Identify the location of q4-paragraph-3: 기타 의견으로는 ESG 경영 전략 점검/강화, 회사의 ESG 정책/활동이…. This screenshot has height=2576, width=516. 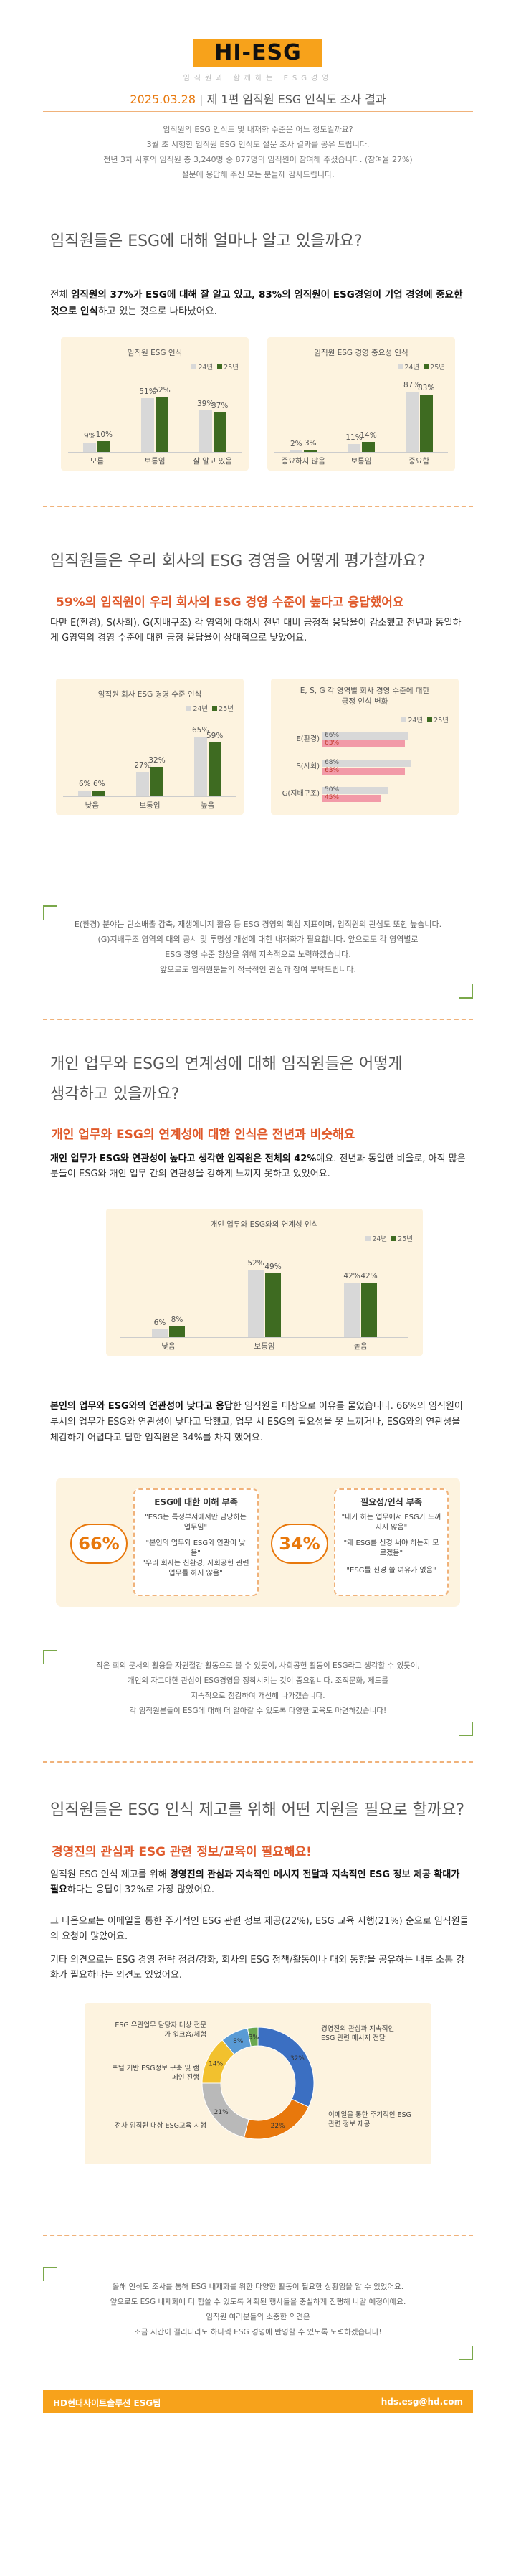
(257, 1968).